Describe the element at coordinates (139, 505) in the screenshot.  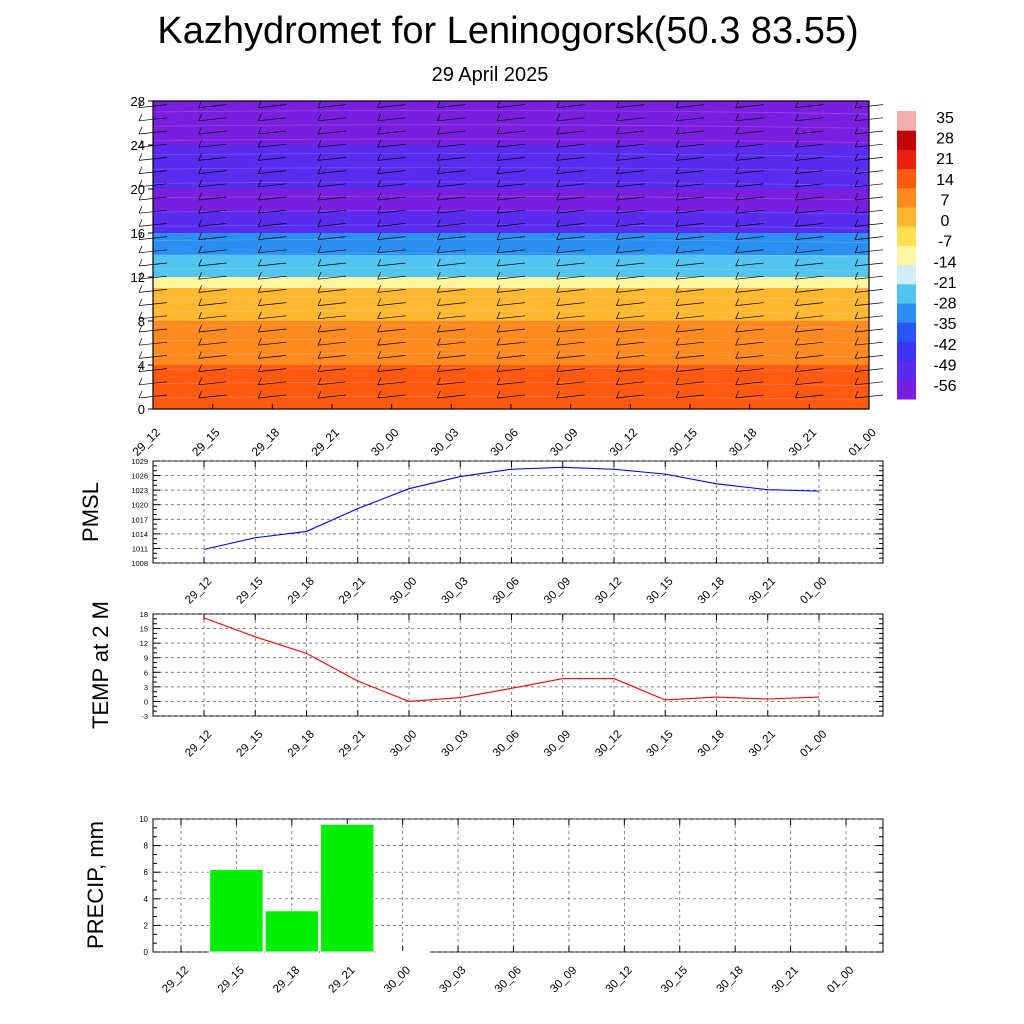
I see `y-tick-label: 1020` at that location.